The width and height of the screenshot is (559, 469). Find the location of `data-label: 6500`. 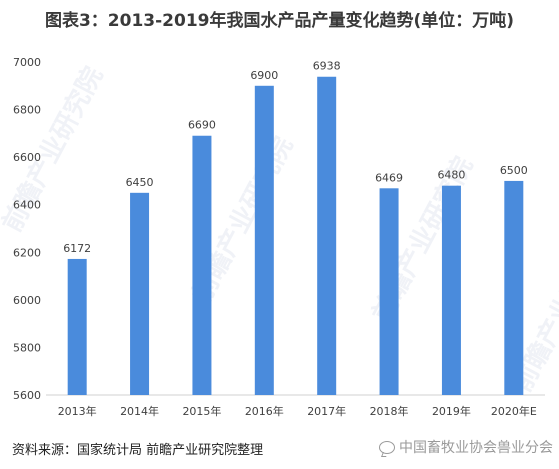

data-label: 6500 is located at coordinates (514, 170).